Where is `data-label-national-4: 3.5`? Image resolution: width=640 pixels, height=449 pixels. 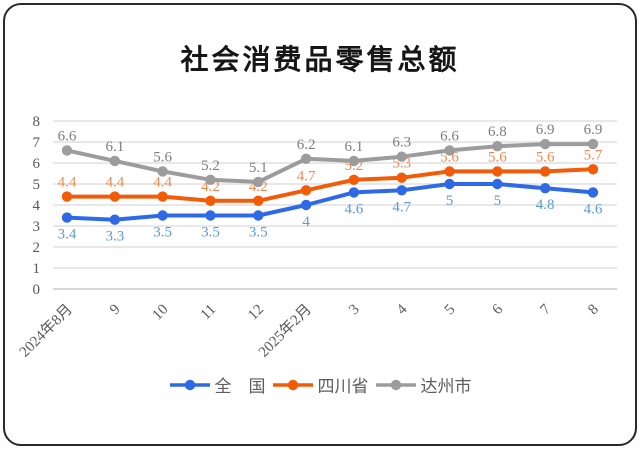 data-label-national-4: 3.5 is located at coordinates (258, 233).